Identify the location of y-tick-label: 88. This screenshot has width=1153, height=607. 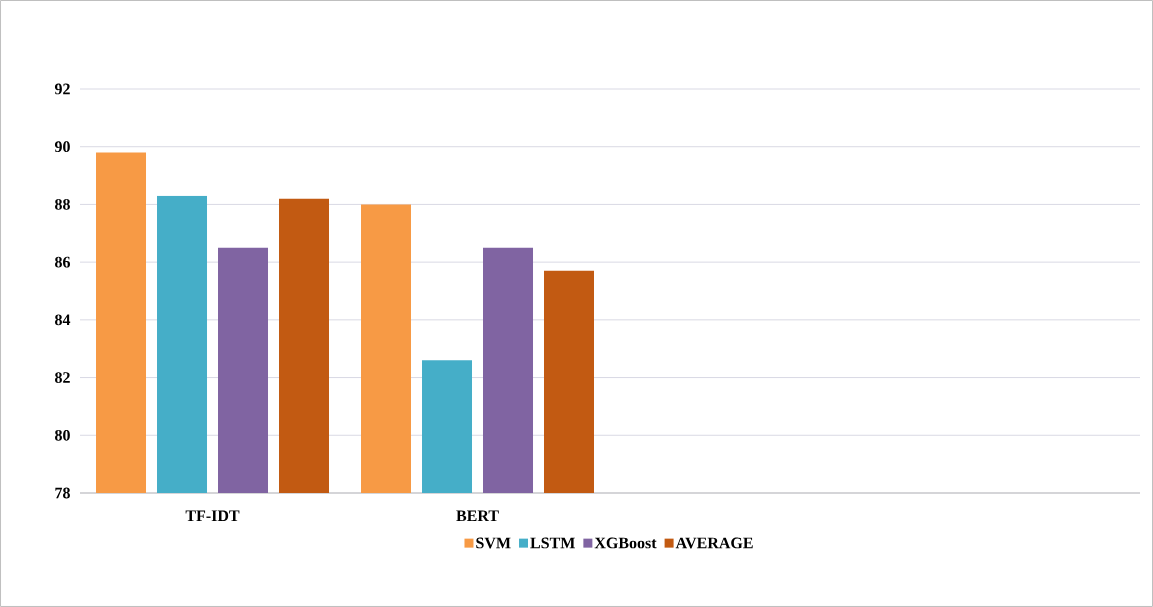
(62, 204).